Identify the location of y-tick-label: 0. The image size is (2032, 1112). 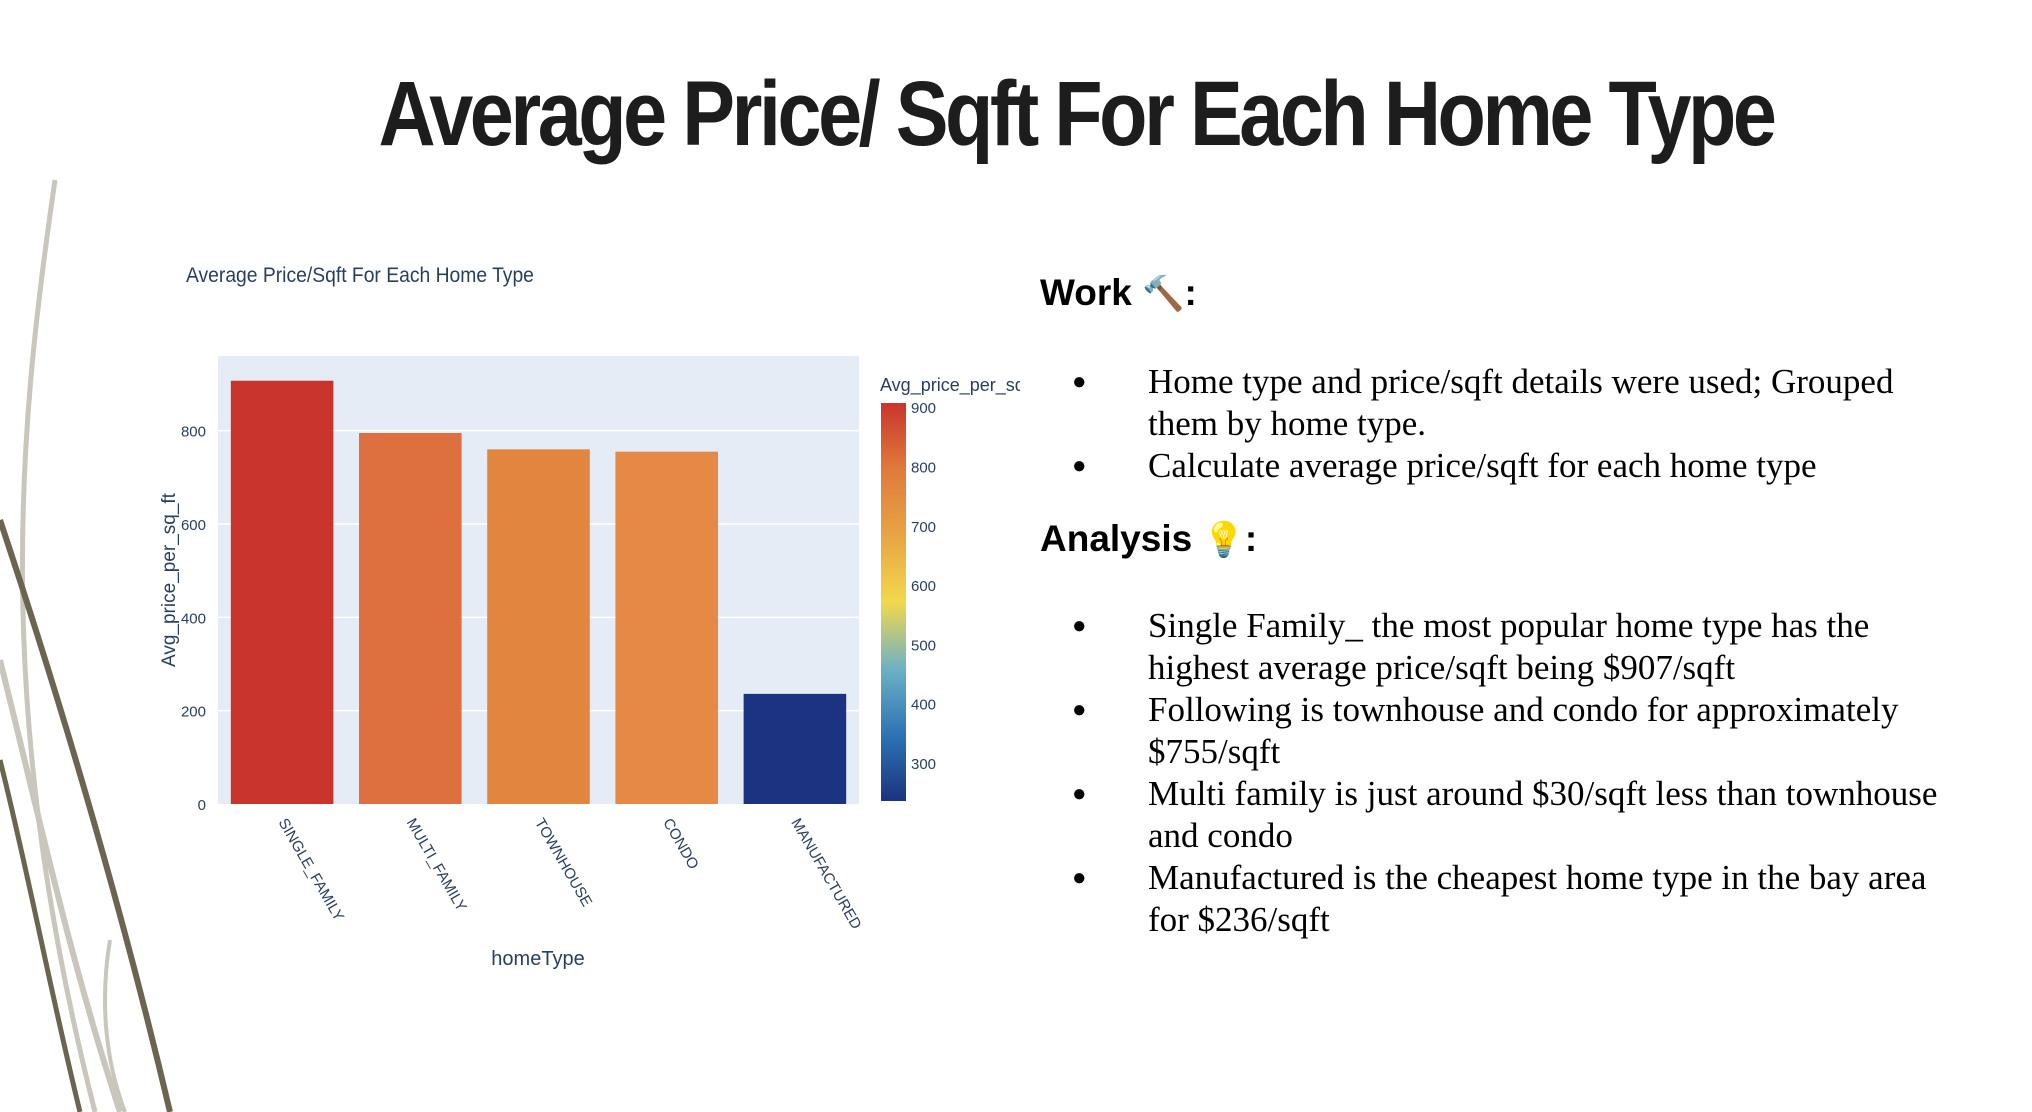
(202, 805).